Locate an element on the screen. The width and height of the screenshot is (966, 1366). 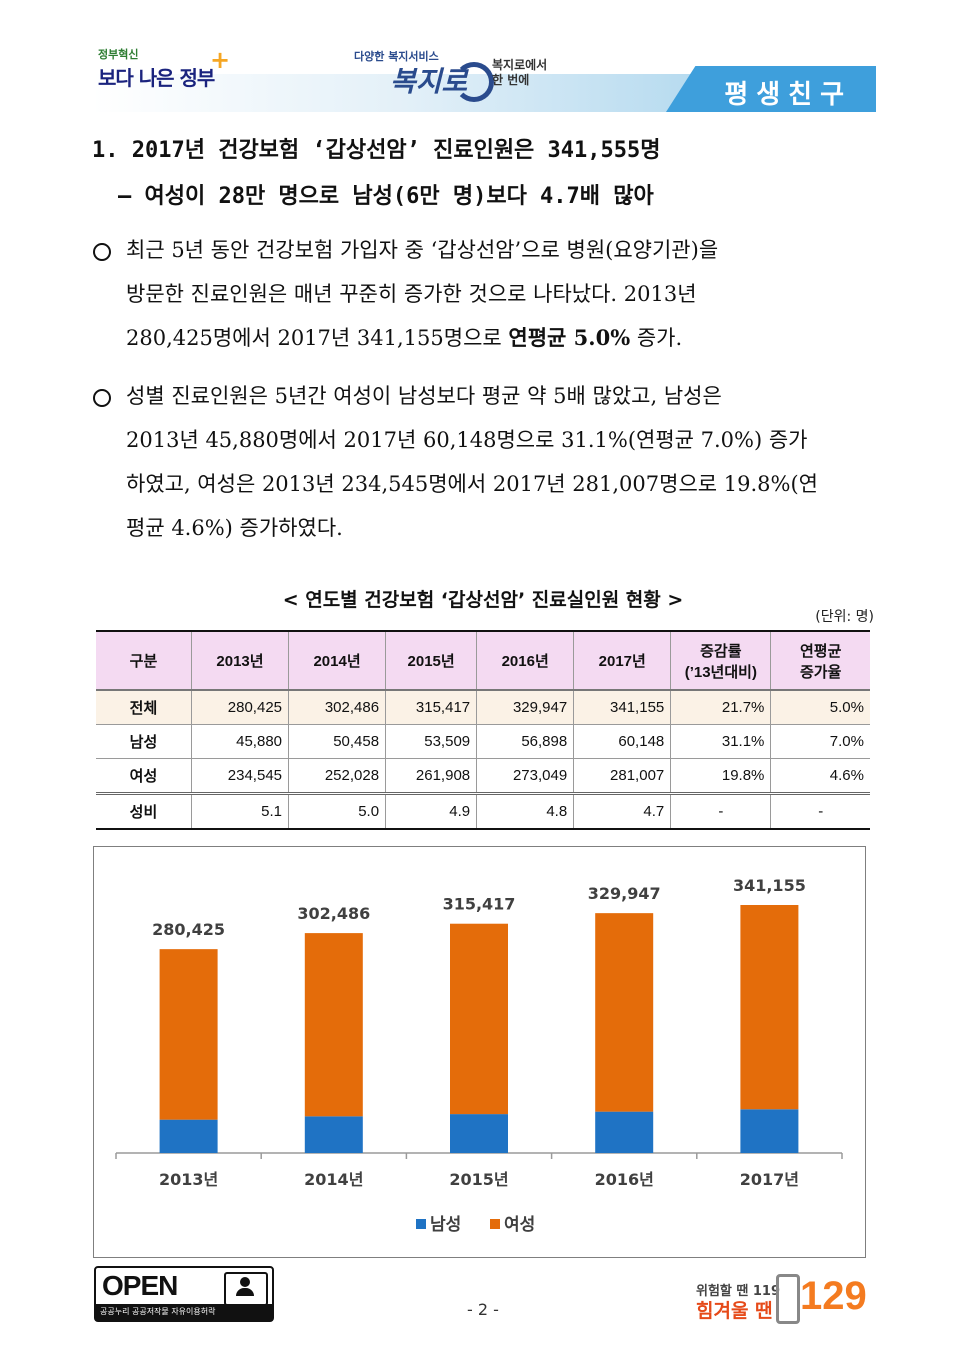
government-innovation-logo: 정부혁신 보다 나은 정부 + is located at coordinates (164, 68).